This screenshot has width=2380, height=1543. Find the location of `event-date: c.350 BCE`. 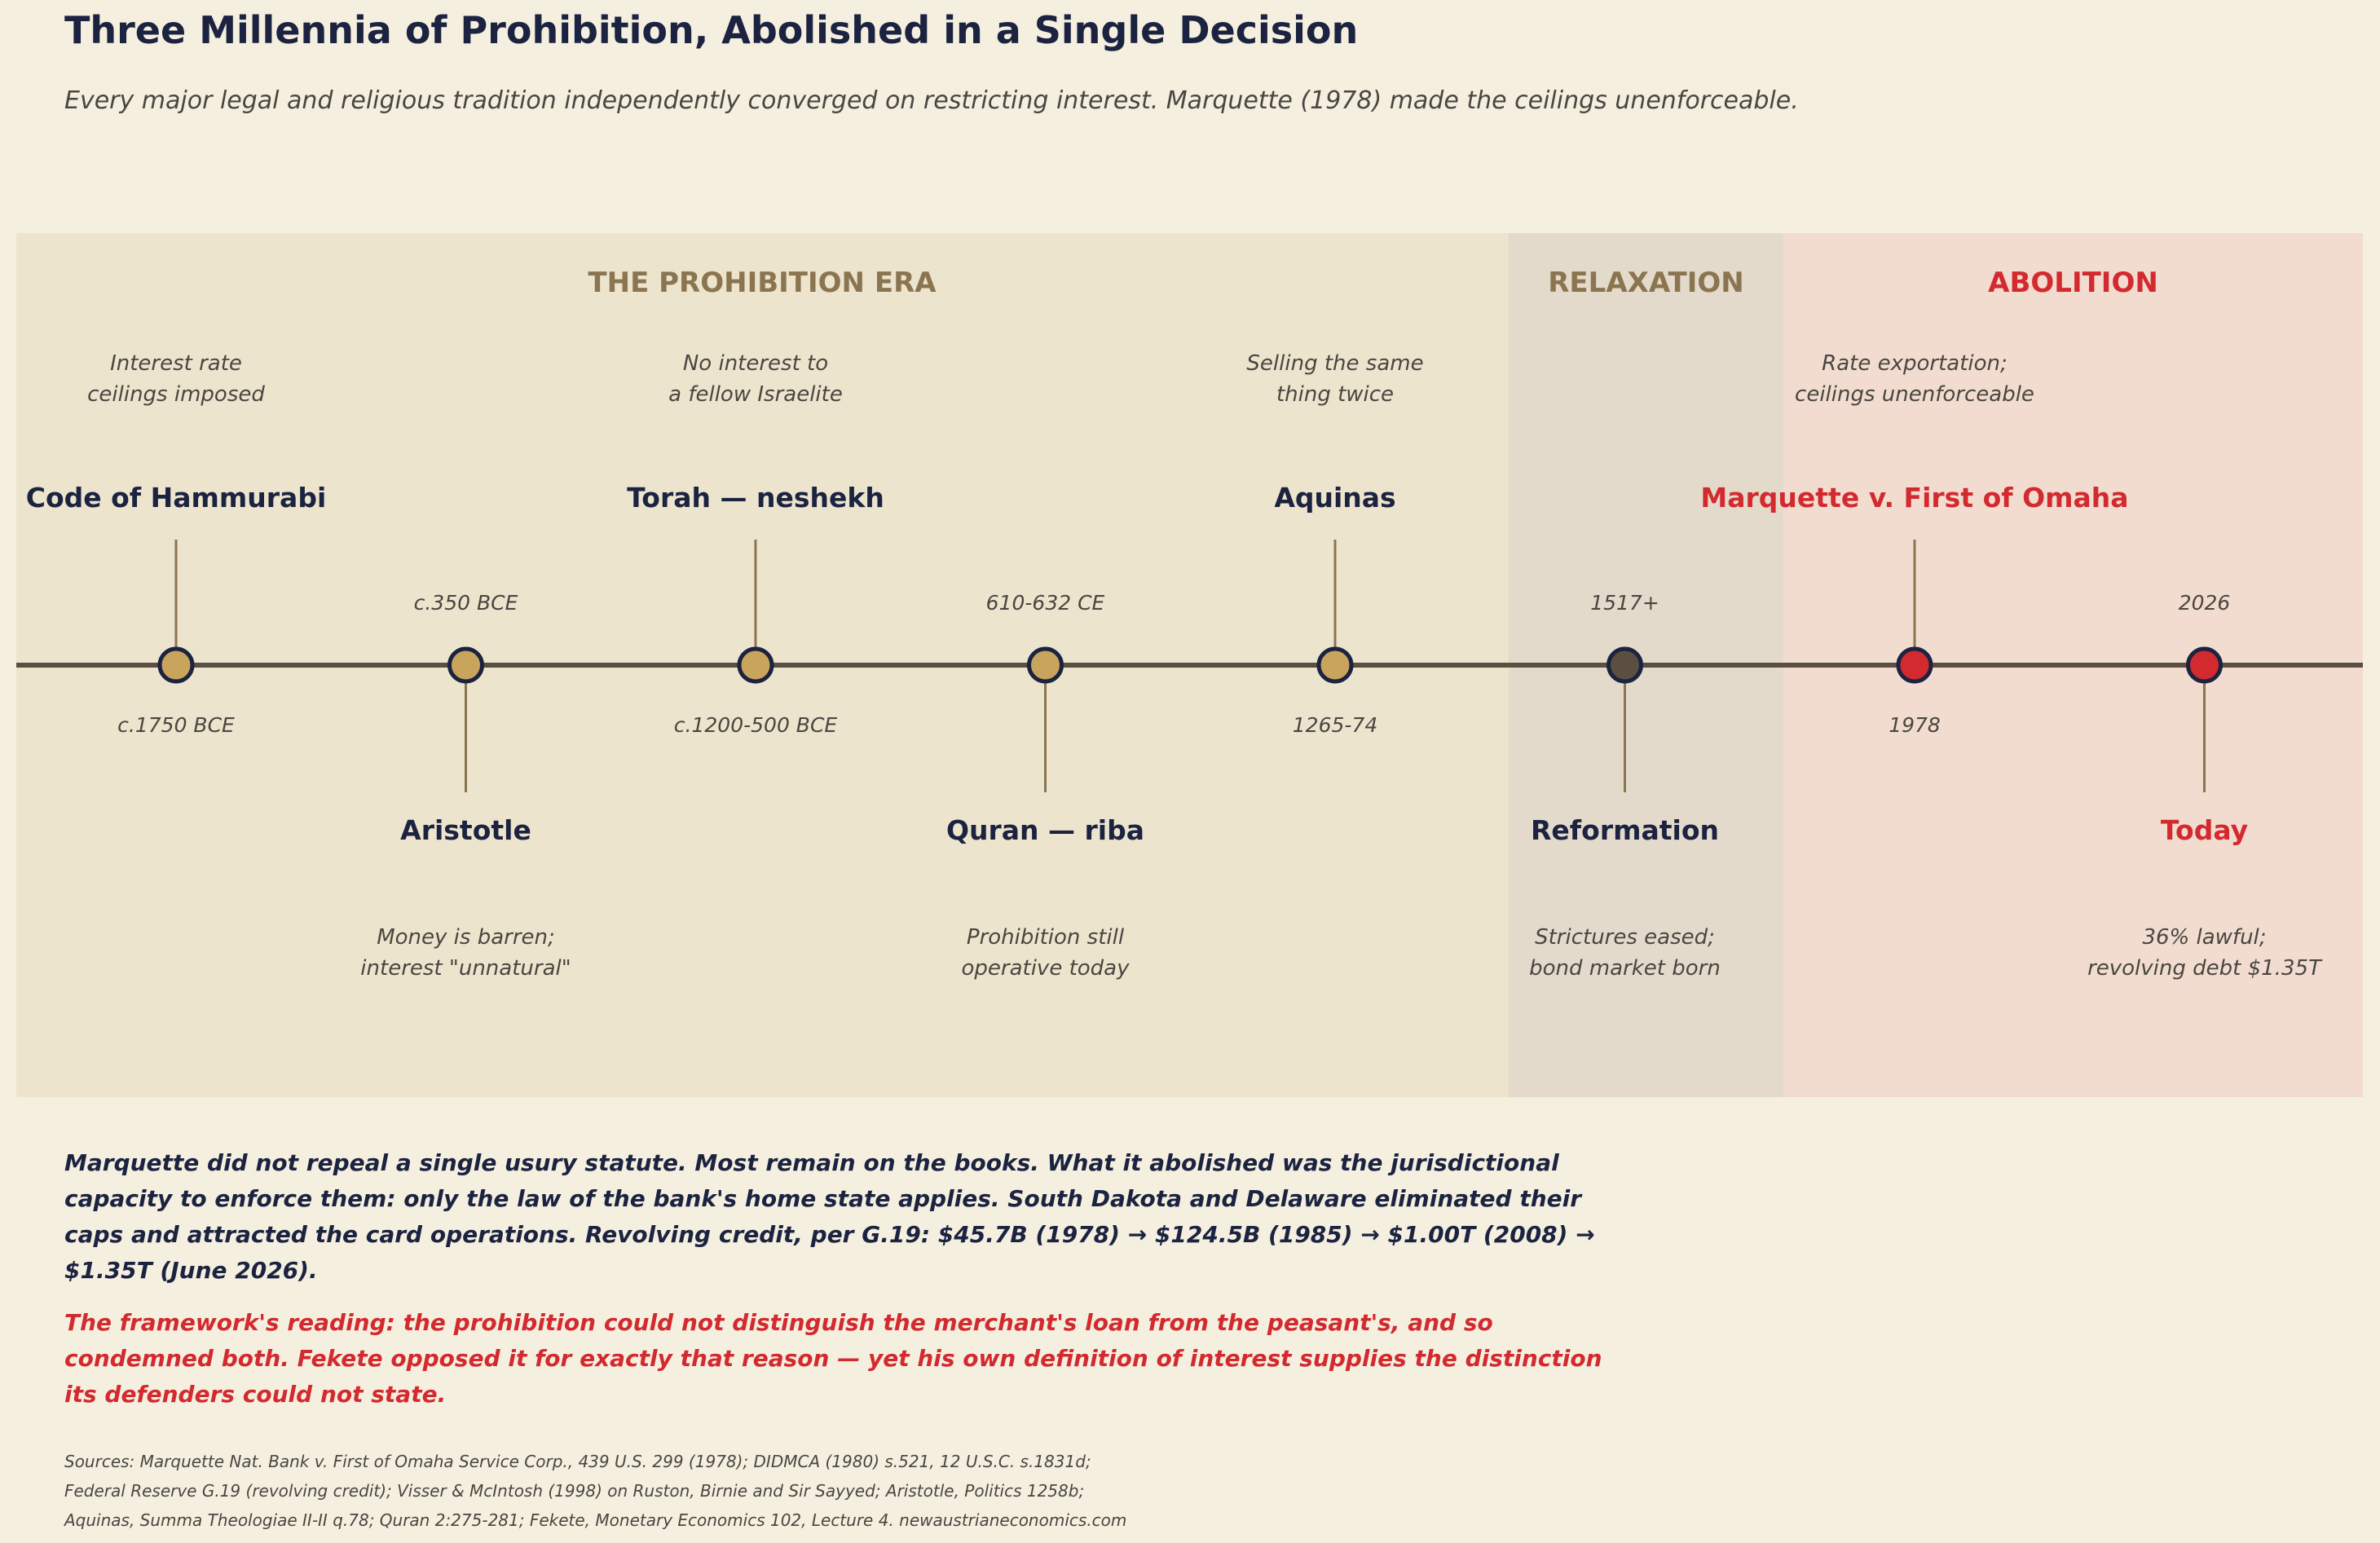

event-date: c.350 BCE is located at coordinates (466, 603).